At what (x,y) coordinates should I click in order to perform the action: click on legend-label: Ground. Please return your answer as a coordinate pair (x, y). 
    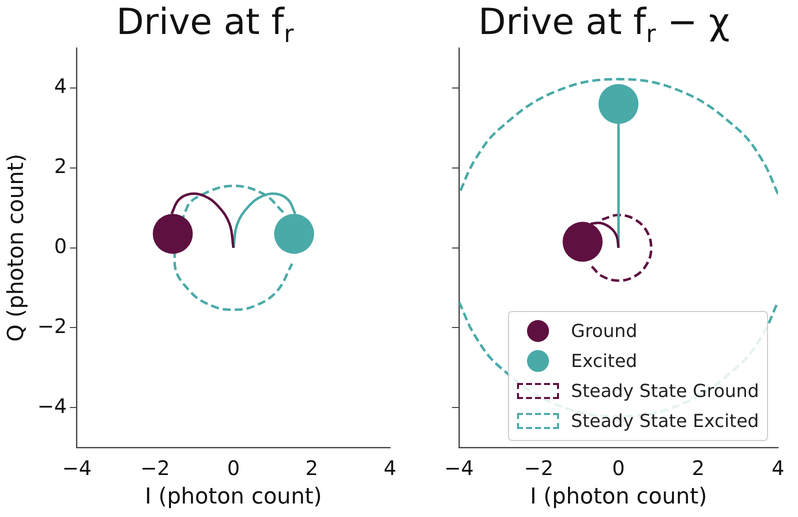
    Looking at the image, I should click on (604, 331).